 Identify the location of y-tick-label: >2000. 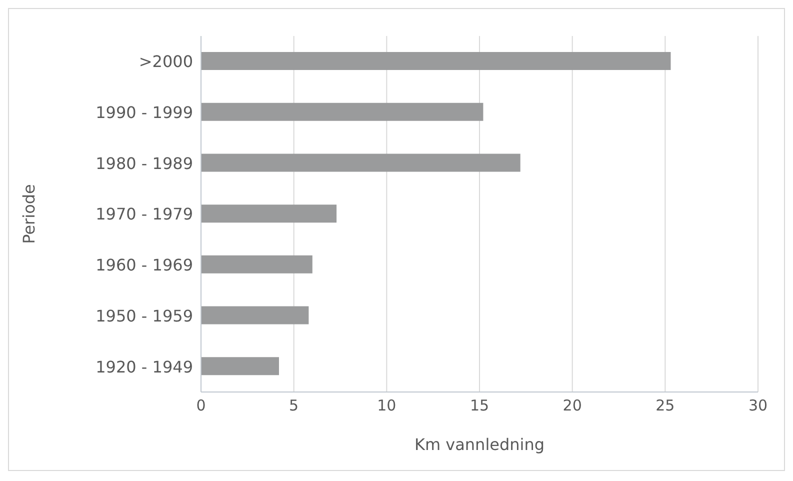
(165, 62).